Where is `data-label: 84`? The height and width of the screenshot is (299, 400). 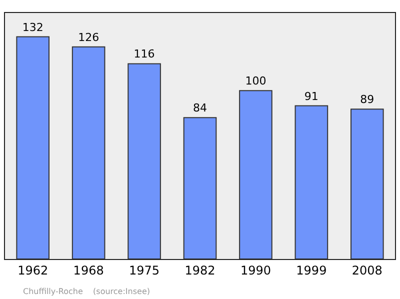
data-label: 84 is located at coordinates (200, 108).